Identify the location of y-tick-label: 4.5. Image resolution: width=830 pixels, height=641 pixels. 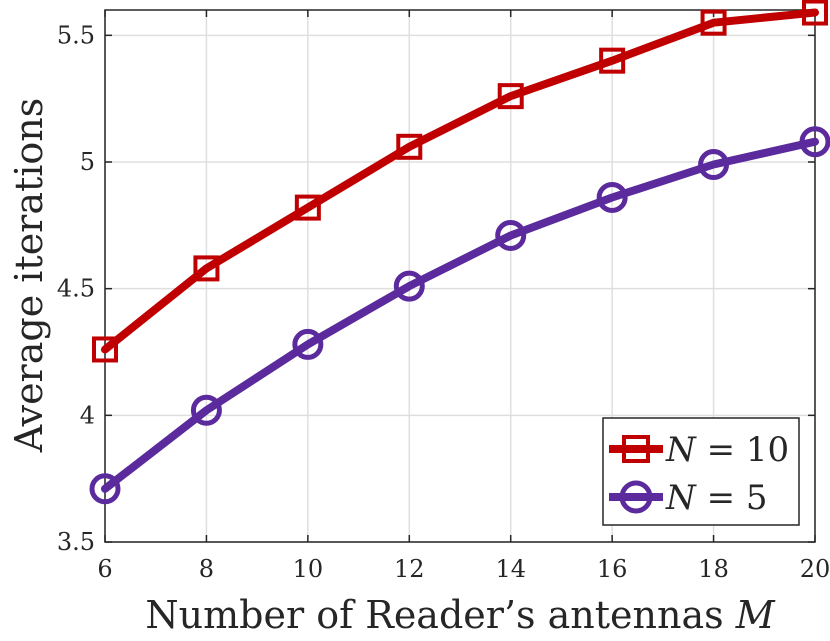
(76, 289).